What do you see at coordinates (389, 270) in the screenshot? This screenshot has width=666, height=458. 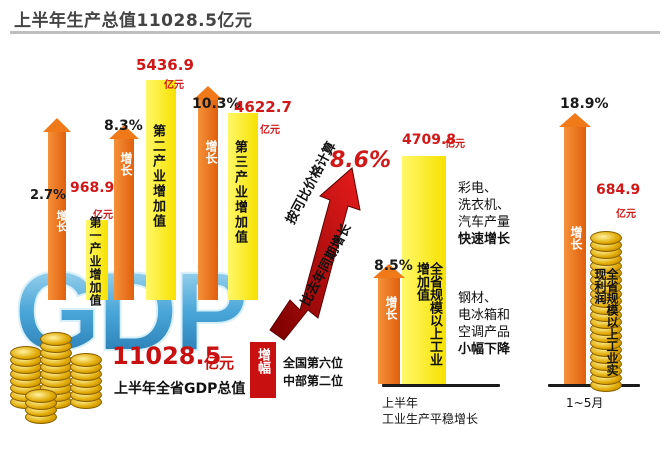 I see `industry-growth-arrow-head` at bounding box center [389, 270].